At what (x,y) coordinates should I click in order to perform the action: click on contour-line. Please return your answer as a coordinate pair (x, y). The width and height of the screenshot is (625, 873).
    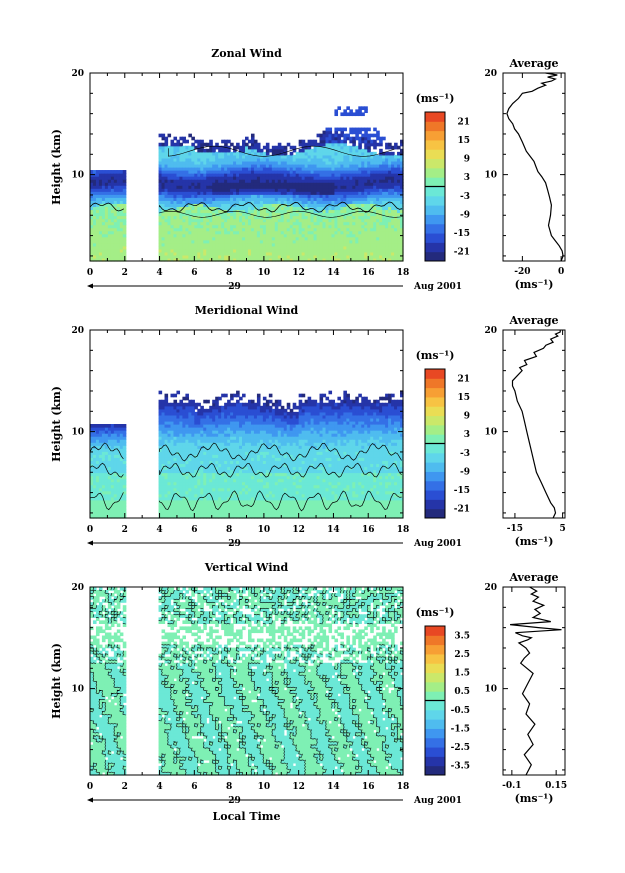
    Looking at the image, I should click on (281, 151).